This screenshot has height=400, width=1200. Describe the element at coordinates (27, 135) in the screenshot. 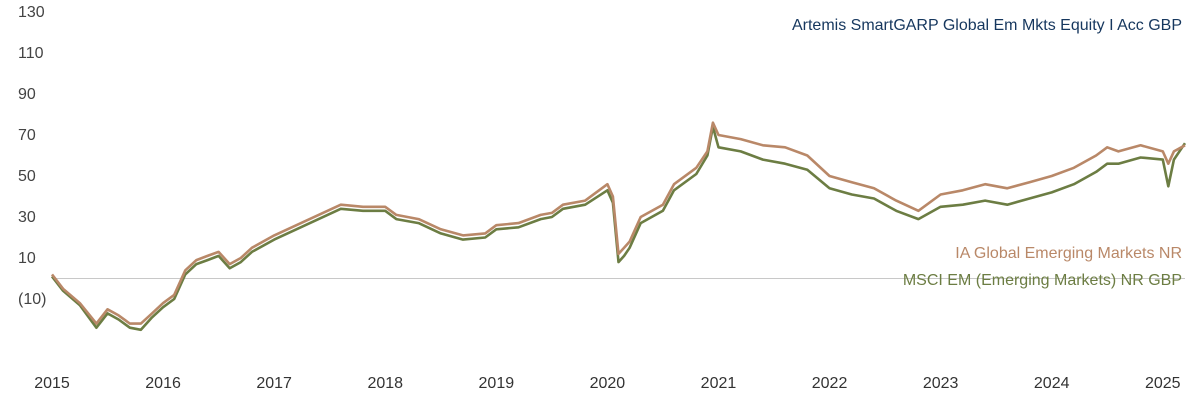

I see `y-tick-label: 70` at that location.